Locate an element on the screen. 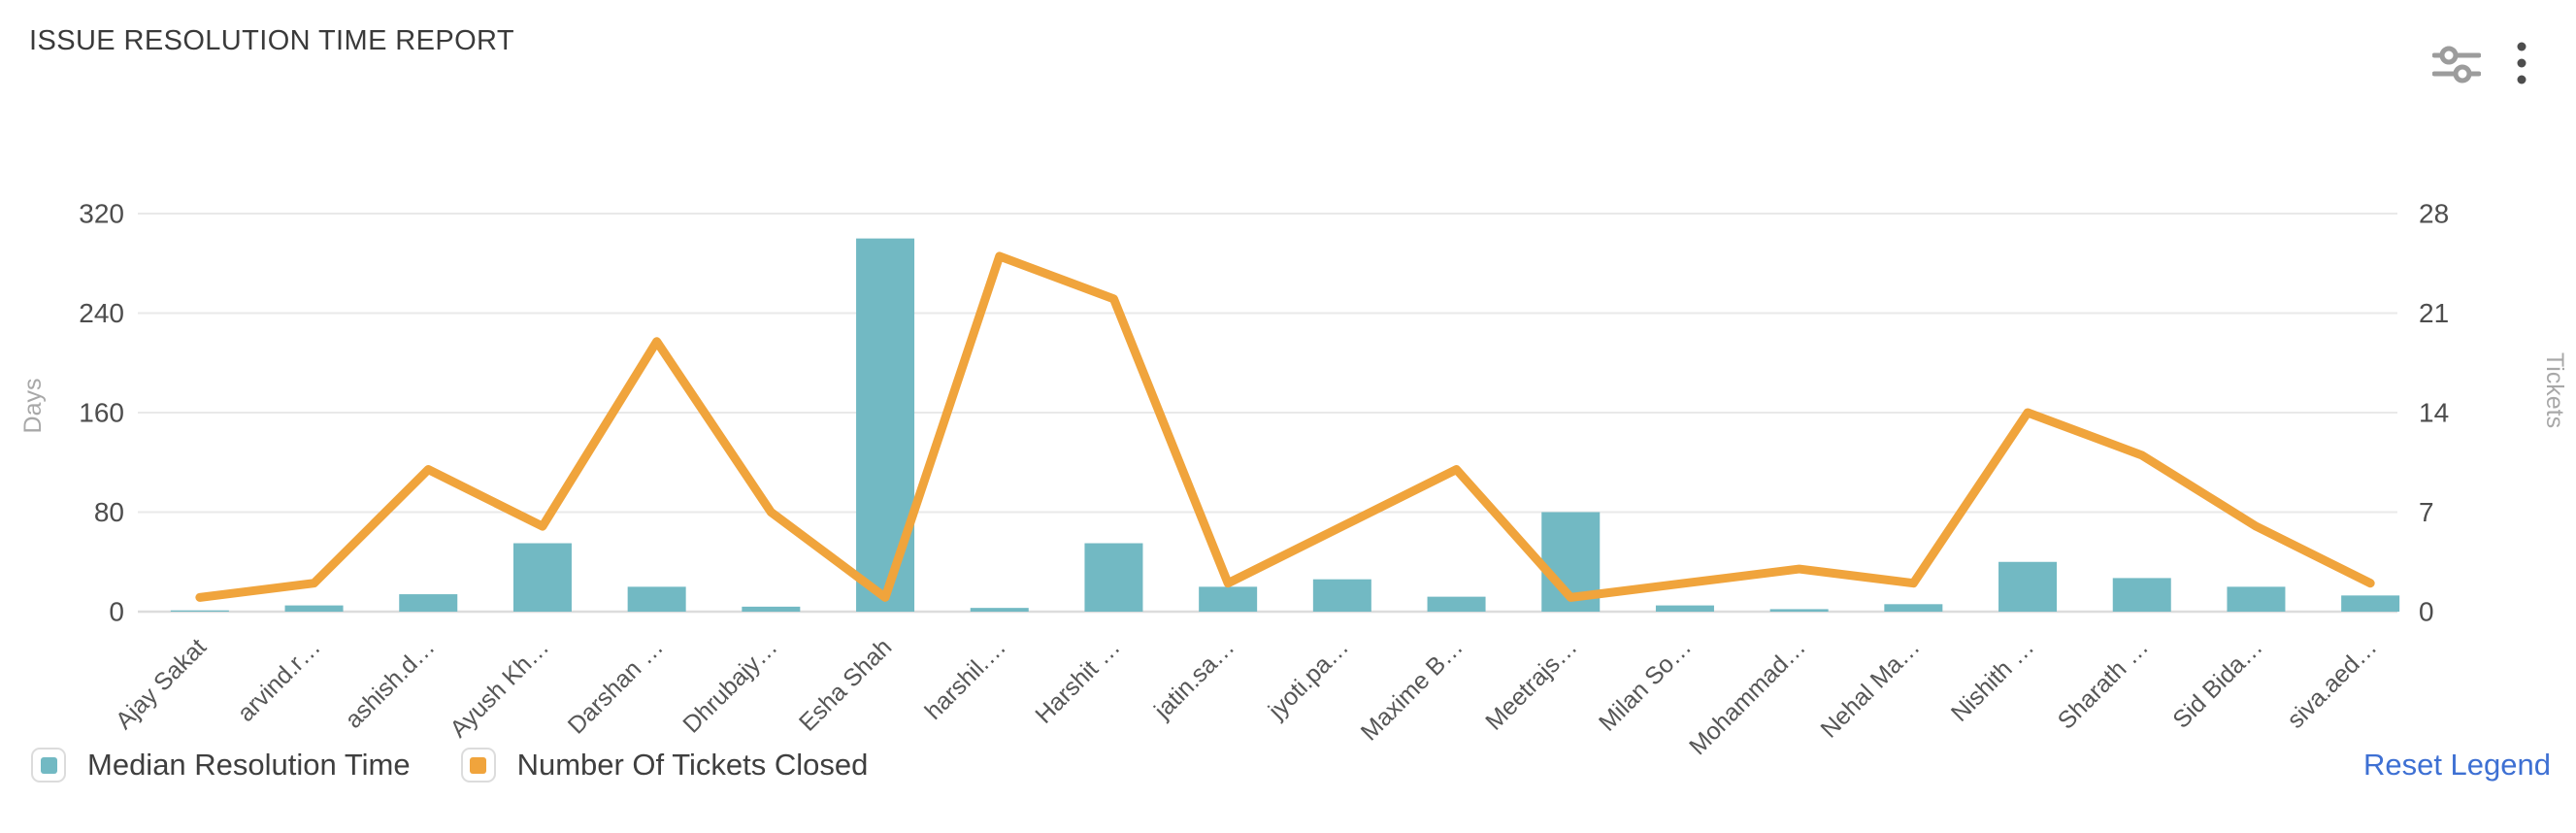 The image size is (2576, 833). kebab-menu-icon is located at coordinates (2521, 63).